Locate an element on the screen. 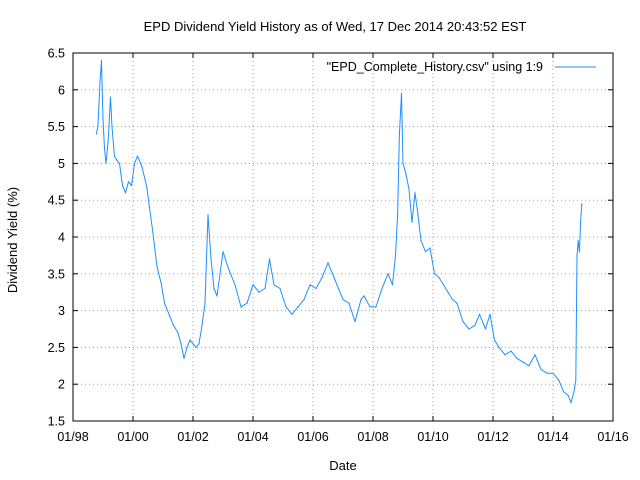  legend-label: "EPD_Complete_History.csv" using 1:9 is located at coordinates (435, 67).